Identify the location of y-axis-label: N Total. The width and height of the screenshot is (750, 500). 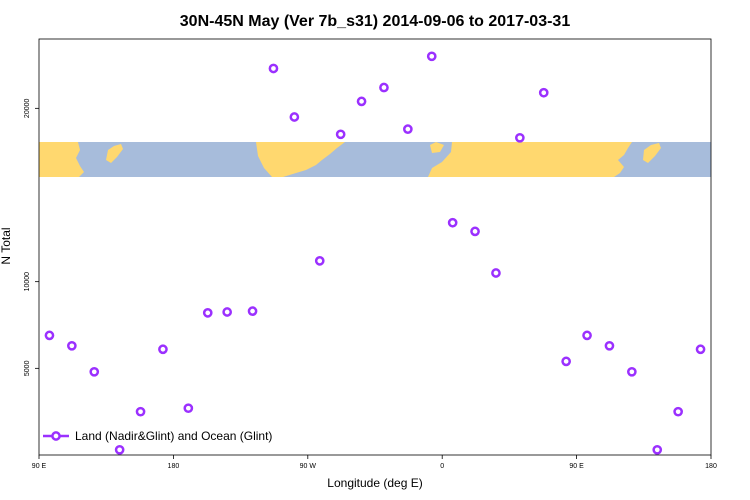
(6, 245).